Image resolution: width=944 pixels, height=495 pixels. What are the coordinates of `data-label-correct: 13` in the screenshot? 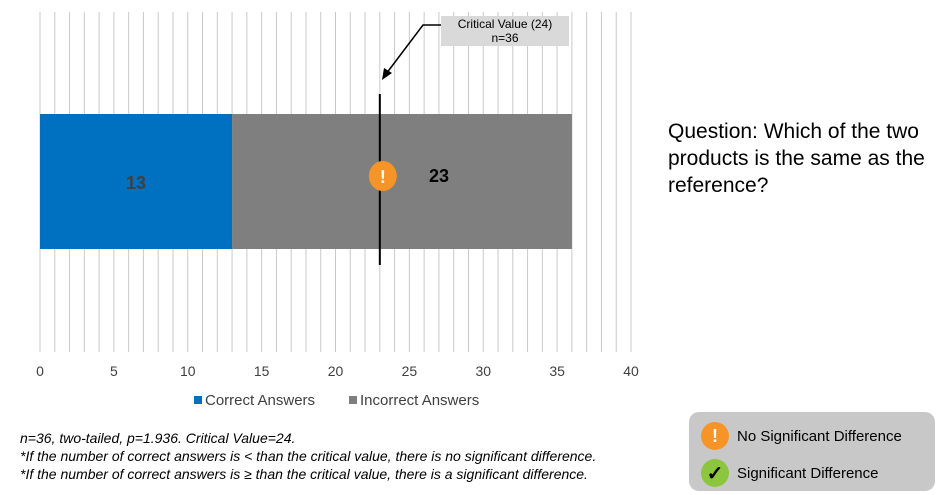 It's located at (136, 183).